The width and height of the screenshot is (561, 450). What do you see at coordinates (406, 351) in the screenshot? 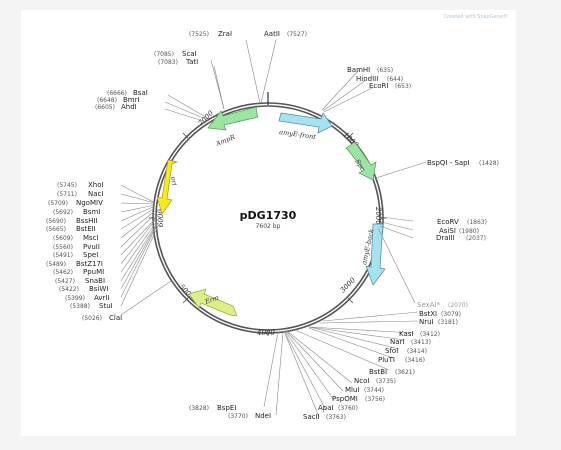
I see `site-sfoi: SfoI (3414)` at bounding box center [406, 351].